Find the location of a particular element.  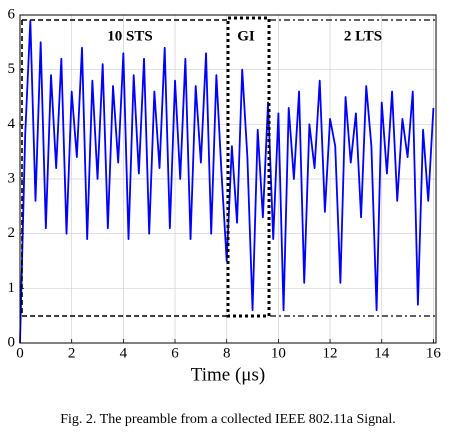

x-tick-label: 0 is located at coordinates (20, 353).